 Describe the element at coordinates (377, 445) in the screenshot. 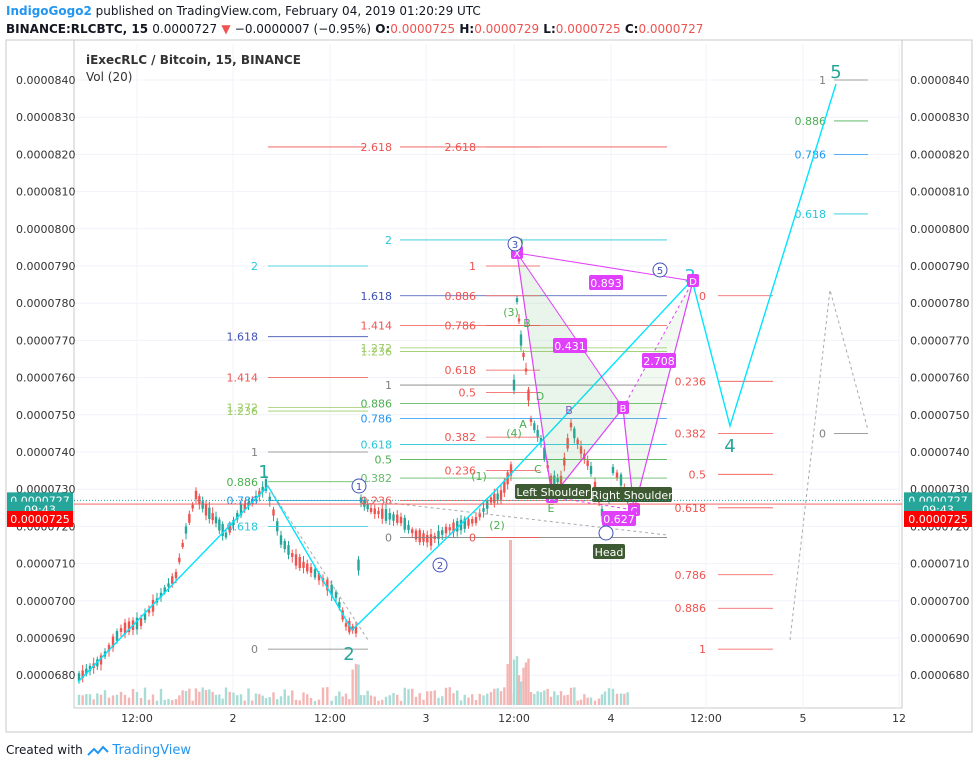

I see `fib-level-label: 0.618` at that location.